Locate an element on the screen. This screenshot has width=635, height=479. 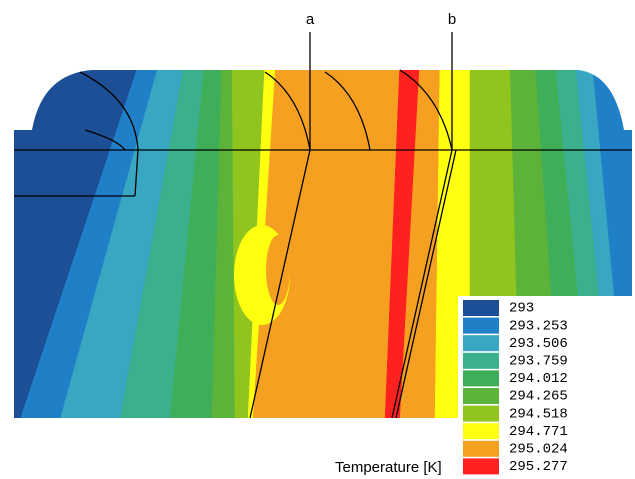
point-label: b is located at coordinates (452, 19).